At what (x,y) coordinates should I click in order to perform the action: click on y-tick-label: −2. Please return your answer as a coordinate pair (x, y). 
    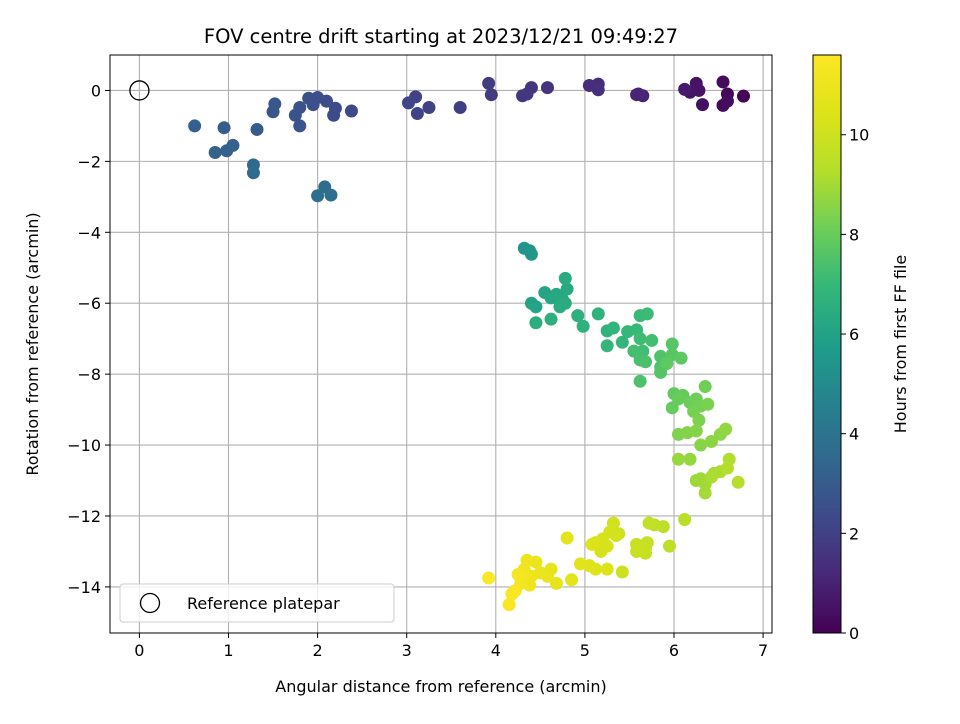
    Looking at the image, I should click on (89, 161).